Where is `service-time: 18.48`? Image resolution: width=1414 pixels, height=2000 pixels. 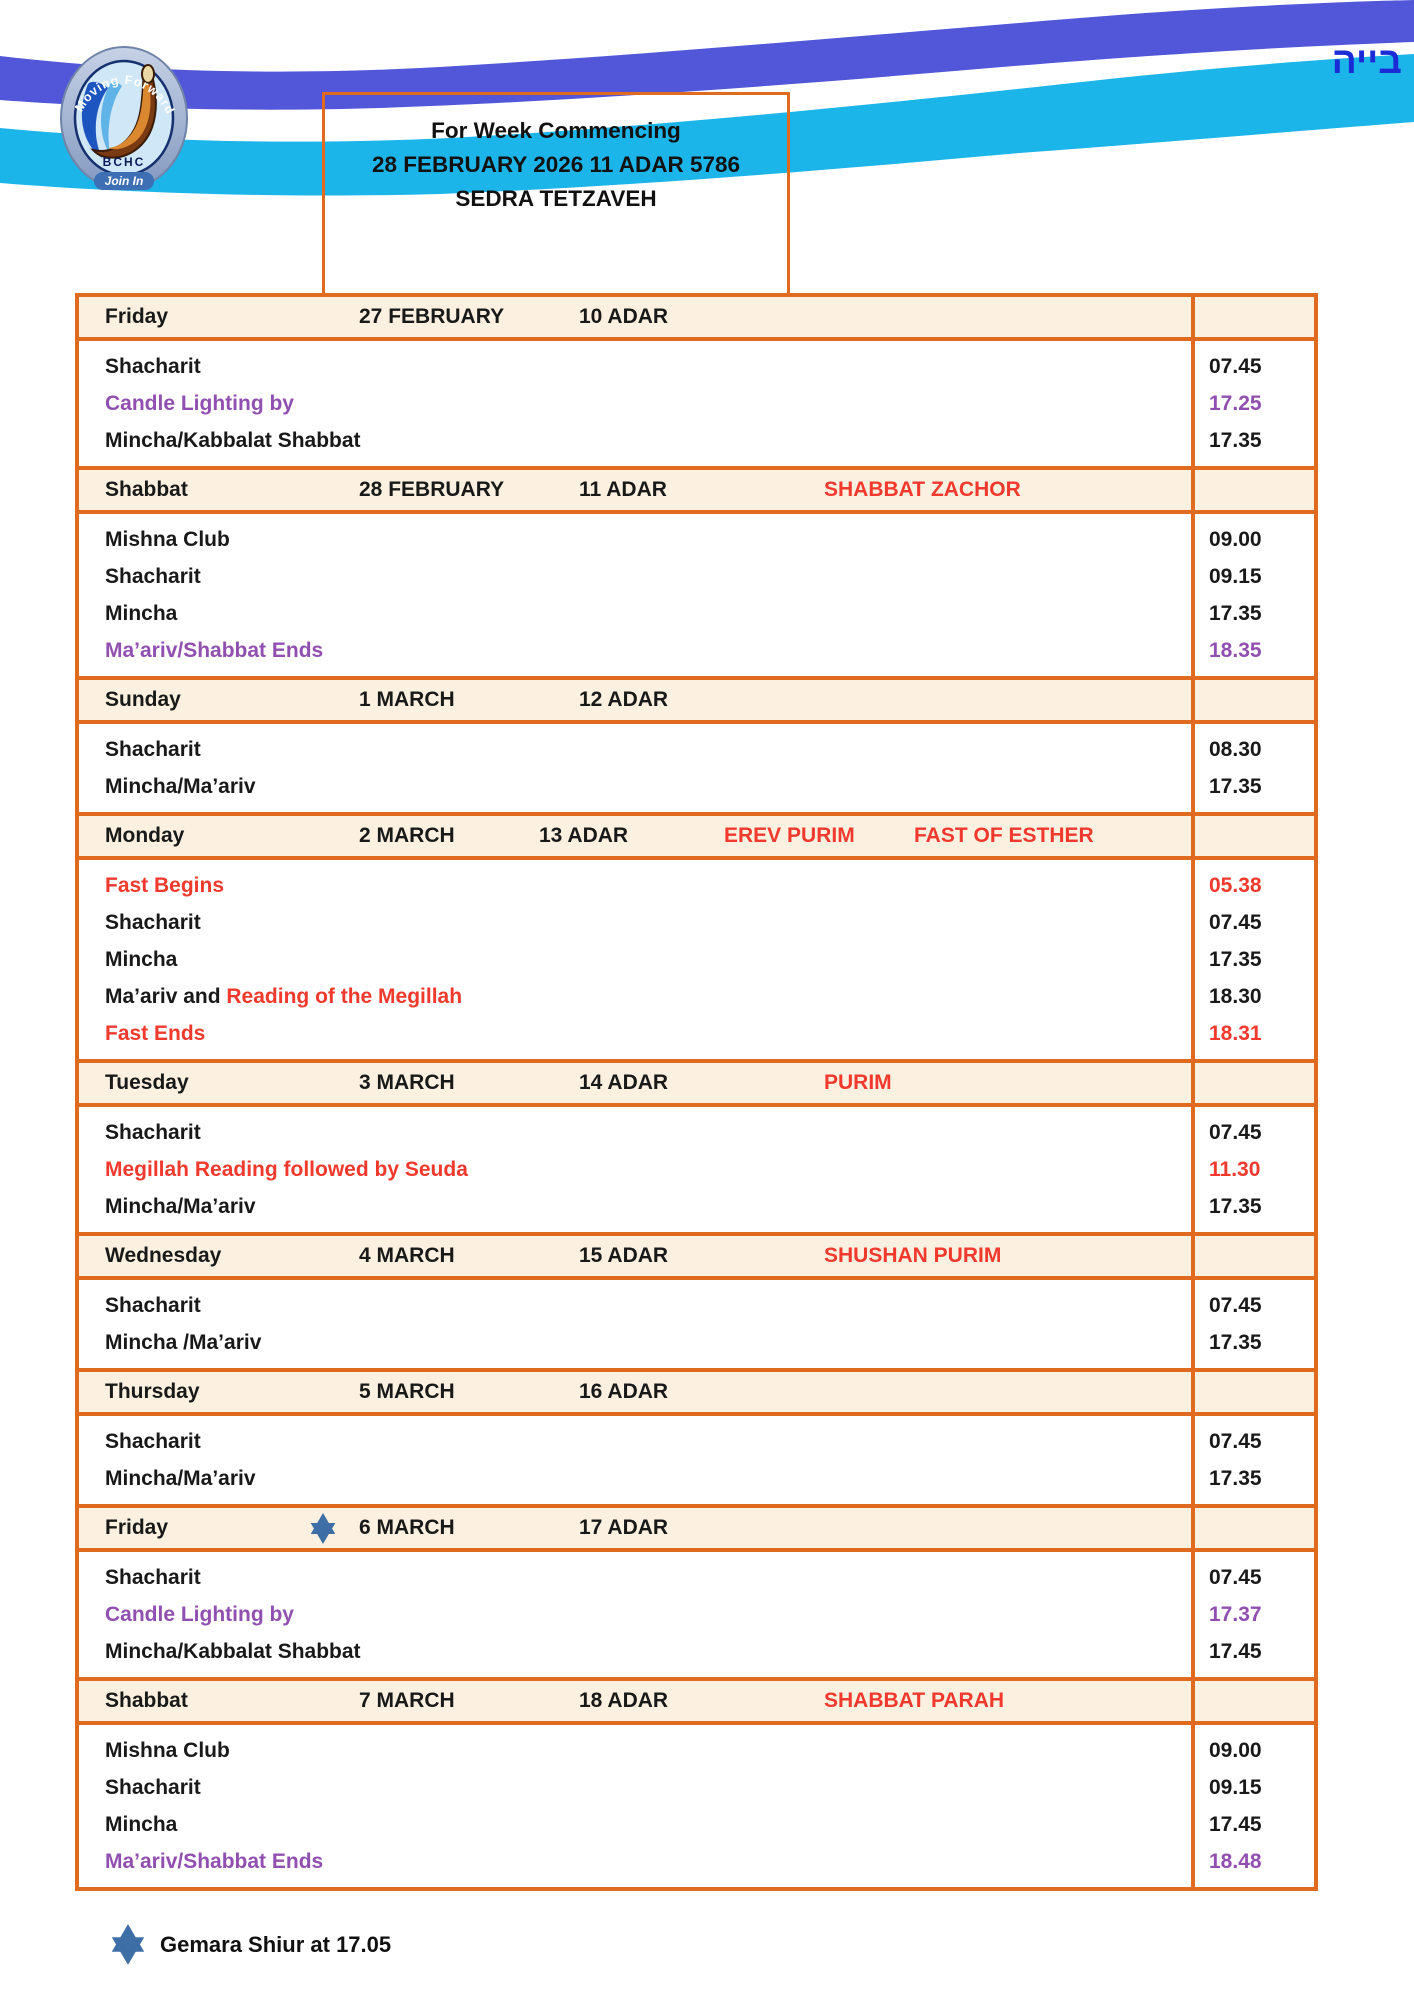 service-time: 18.48 is located at coordinates (1235, 1861).